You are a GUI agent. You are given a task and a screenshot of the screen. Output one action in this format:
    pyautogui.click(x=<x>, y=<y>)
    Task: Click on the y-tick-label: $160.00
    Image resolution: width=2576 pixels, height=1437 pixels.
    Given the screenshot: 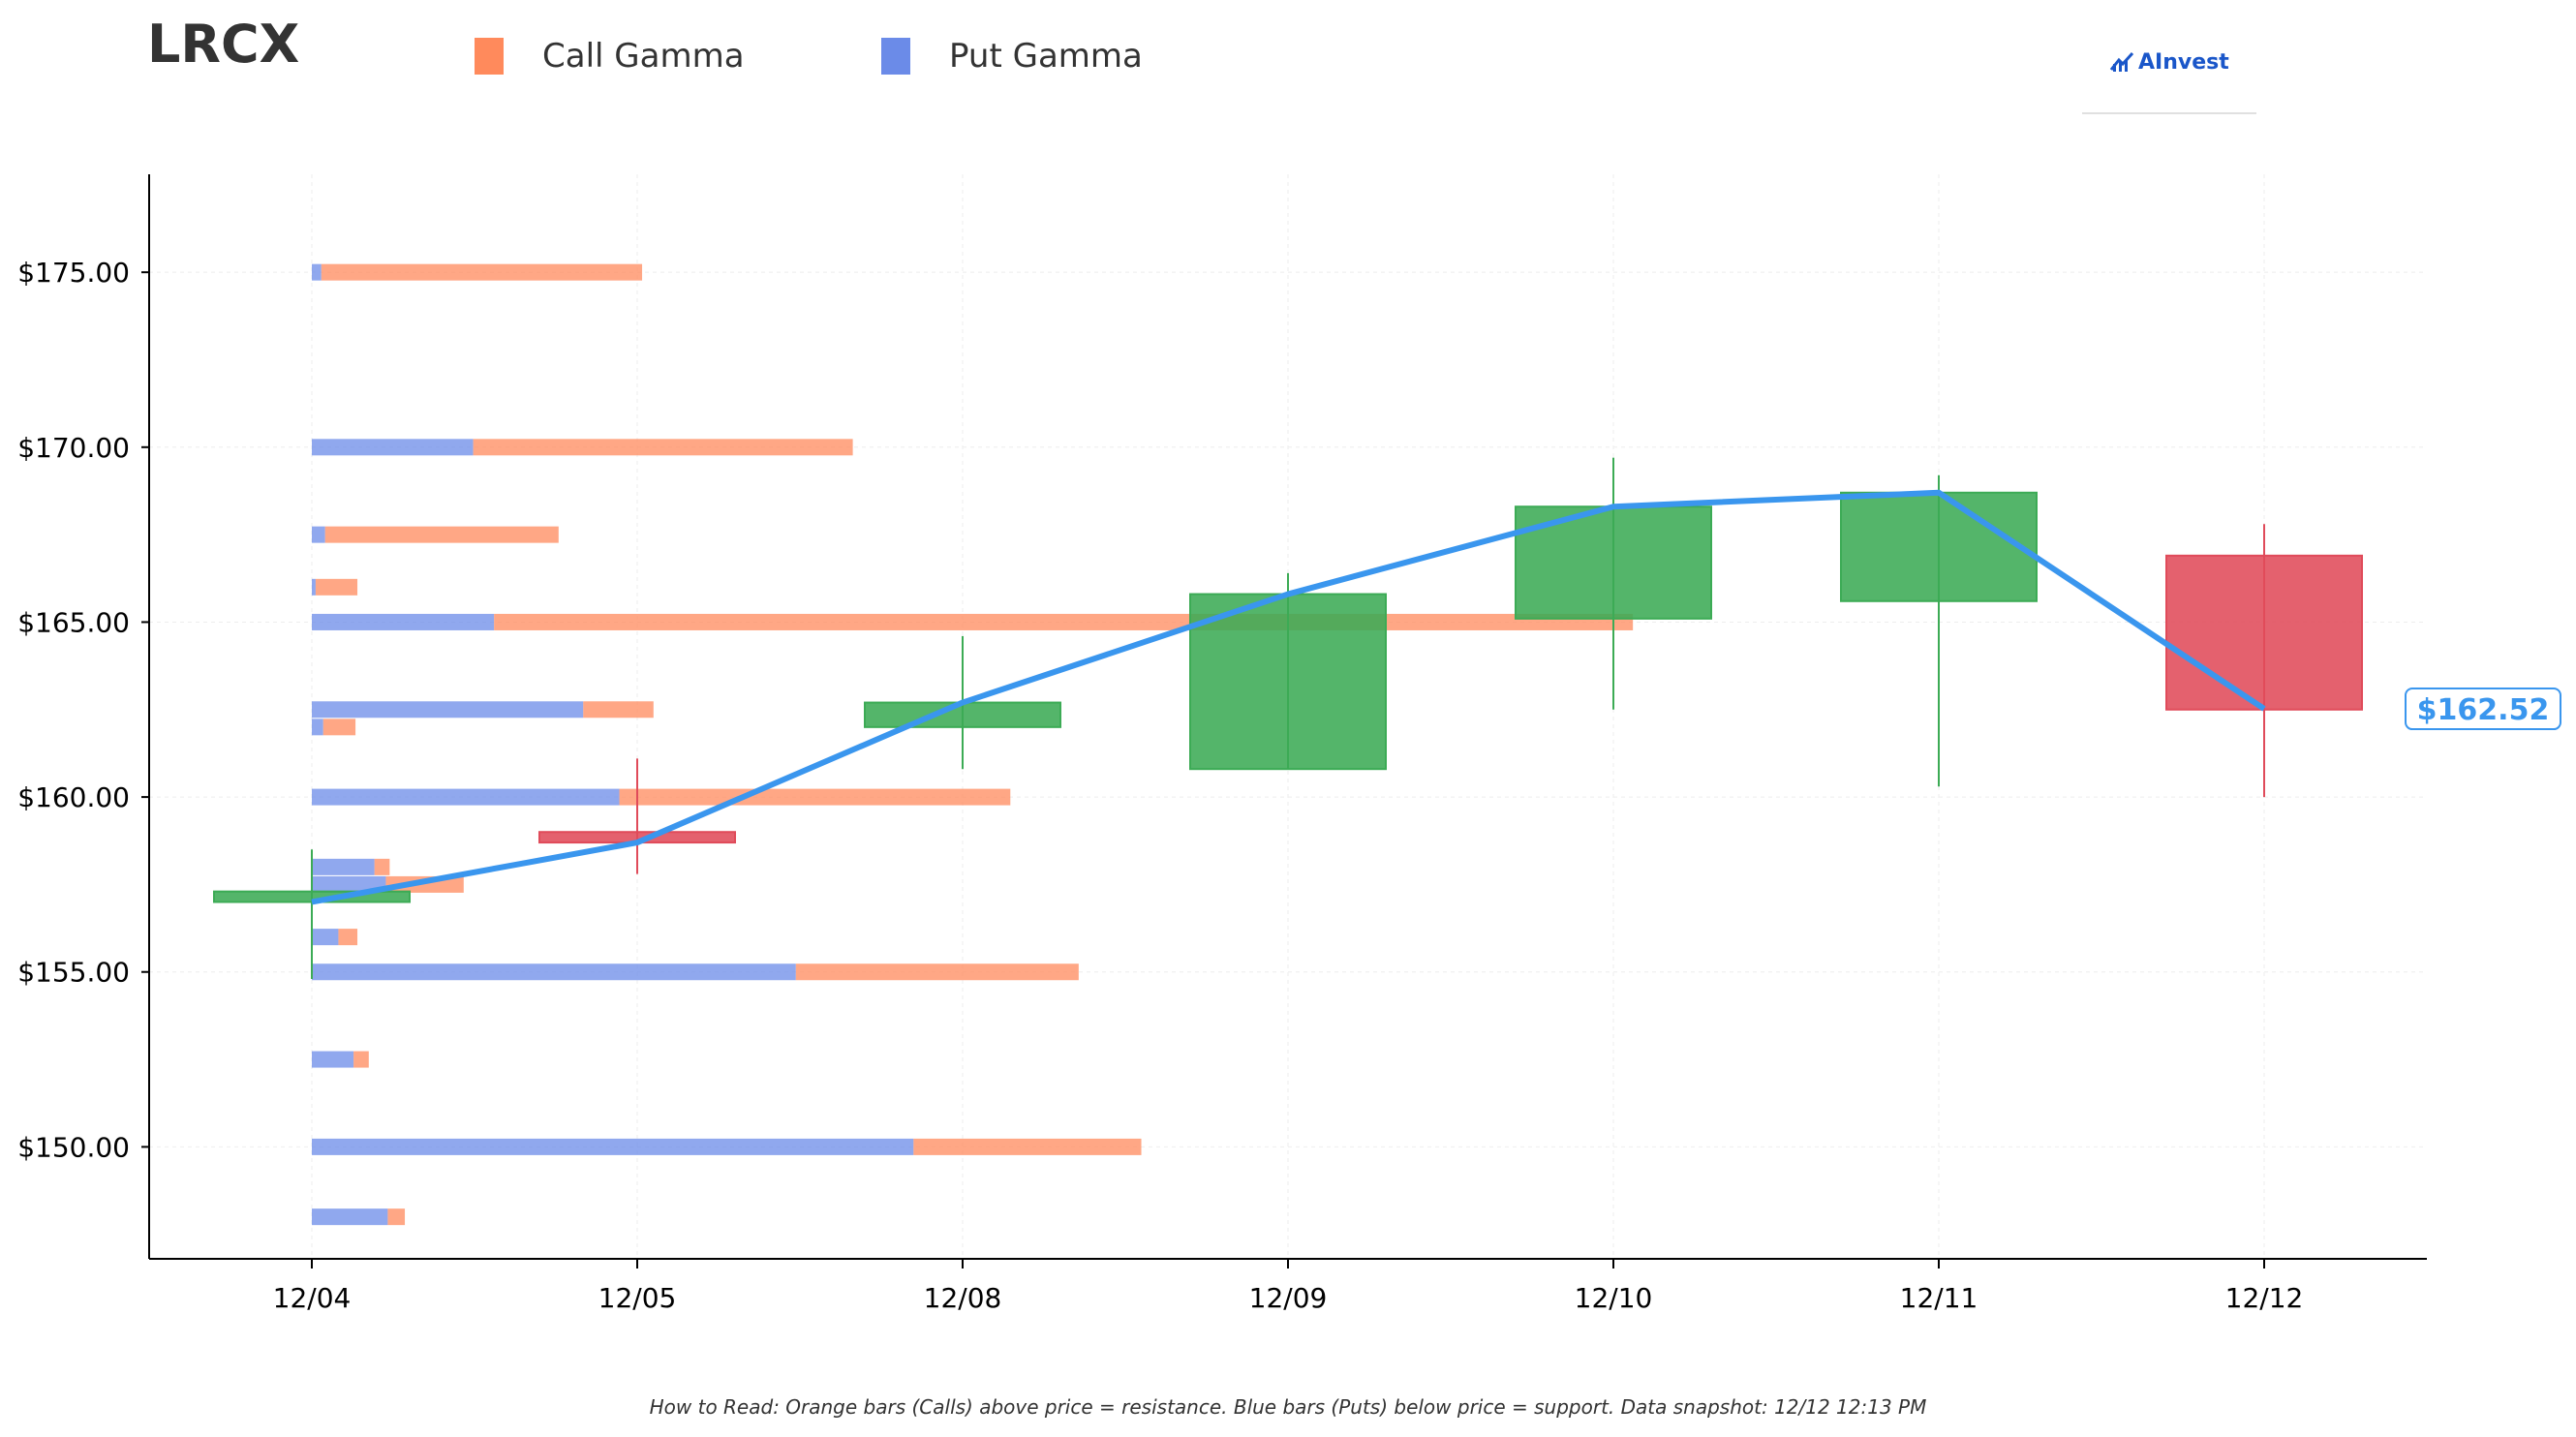 What is the action you would take?
    pyautogui.click(x=73, y=797)
    